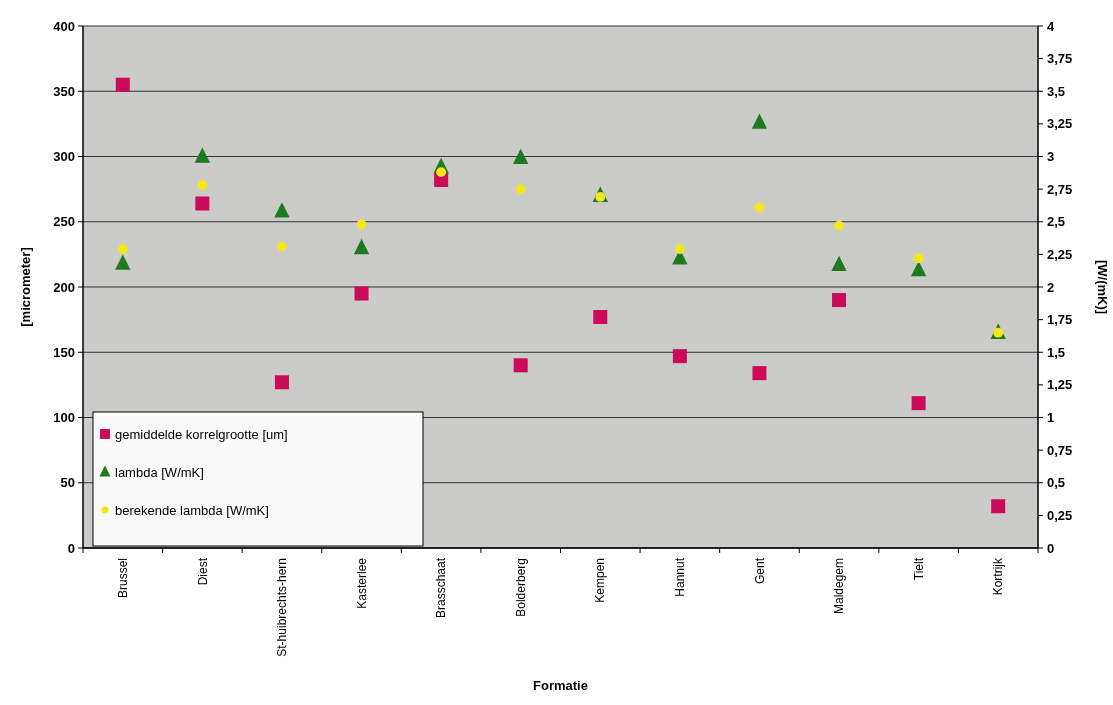  Describe the element at coordinates (1060, 59) in the screenshot. I see `y2-tick-label: 3,75` at that location.